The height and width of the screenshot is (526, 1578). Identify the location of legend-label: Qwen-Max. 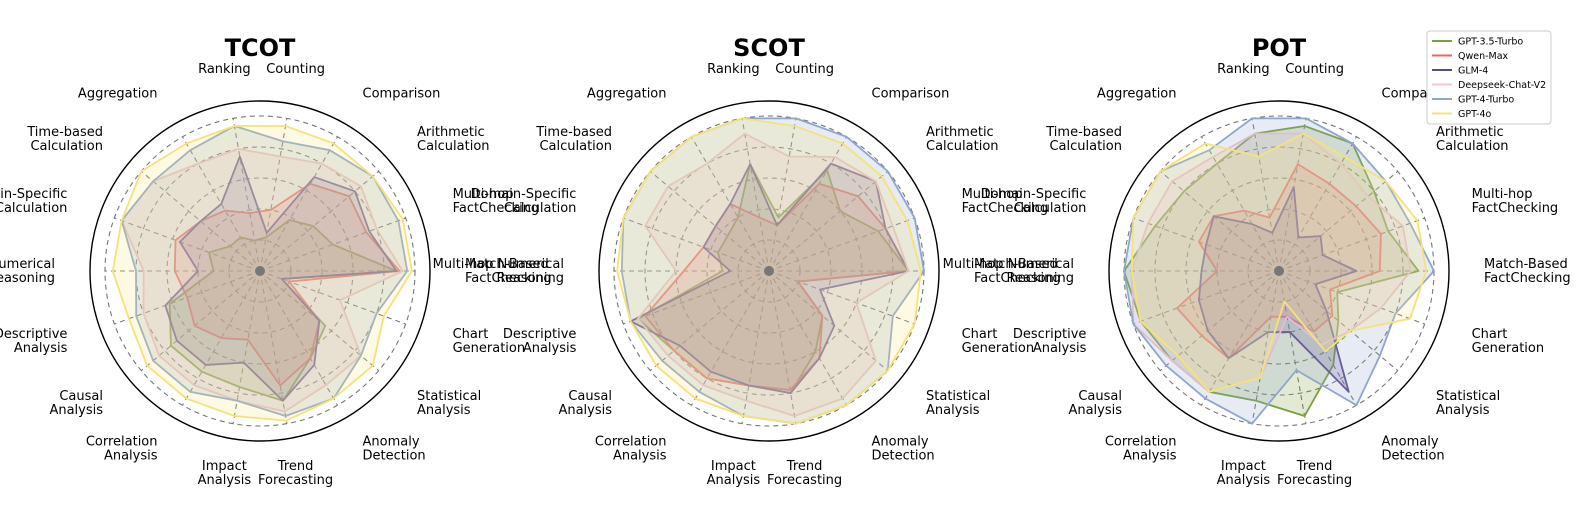
(1483, 56).